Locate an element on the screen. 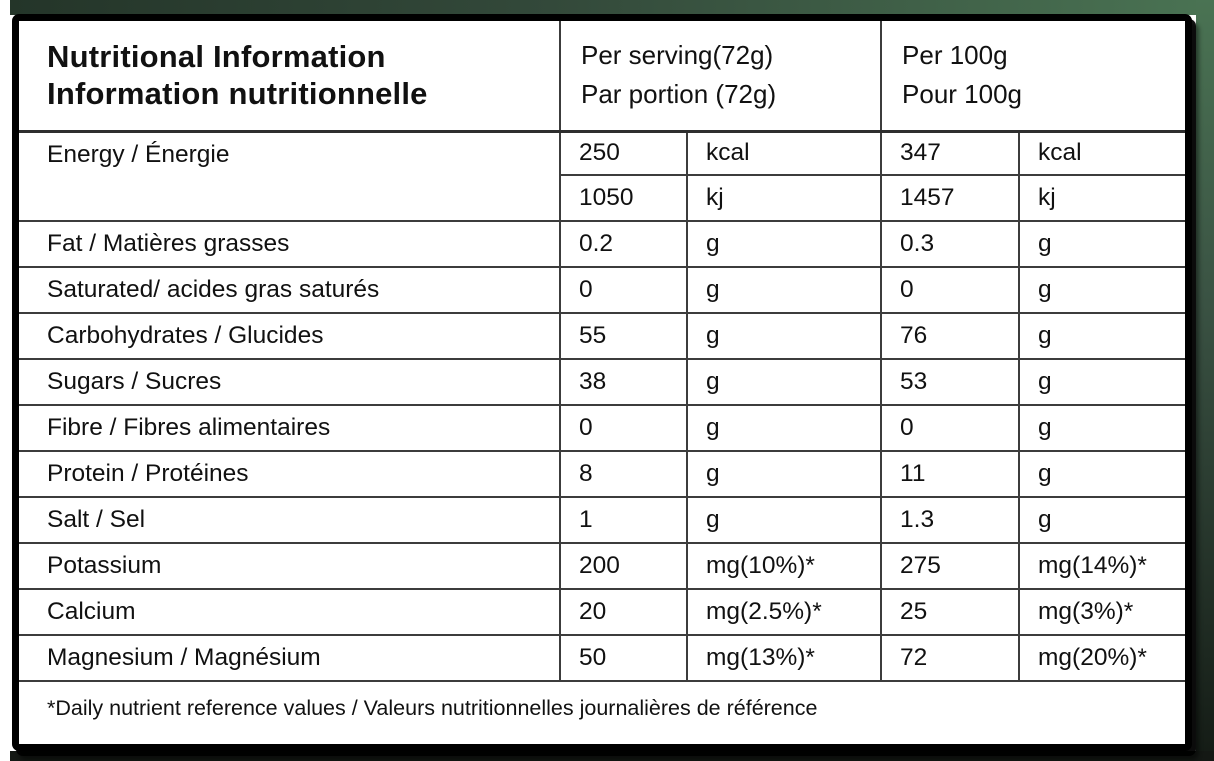 The width and height of the screenshot is (1214, 761). row-label: Calcium is located at coordinates (289, 612).